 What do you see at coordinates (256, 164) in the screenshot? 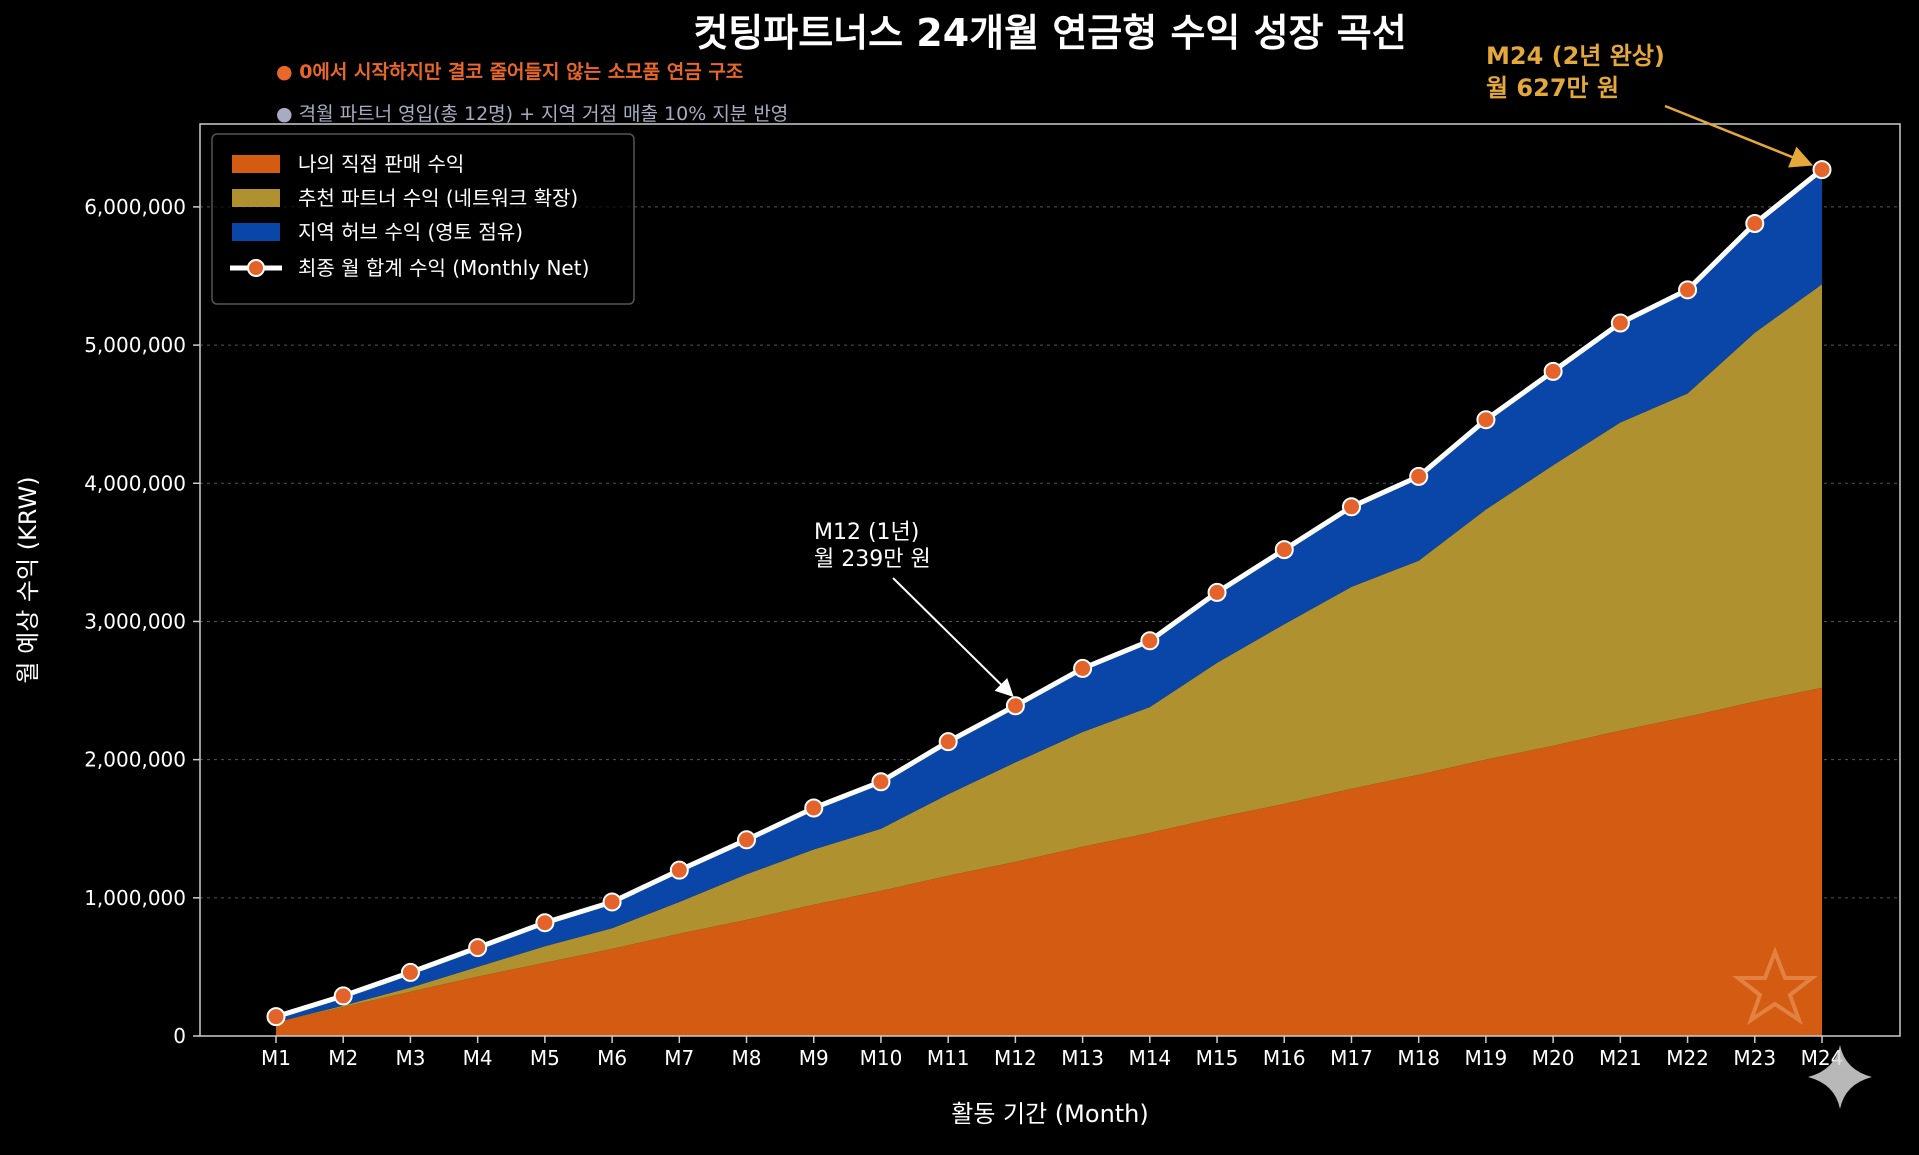
I see `legend-swatch-direct` at bounding box center [256, 164].